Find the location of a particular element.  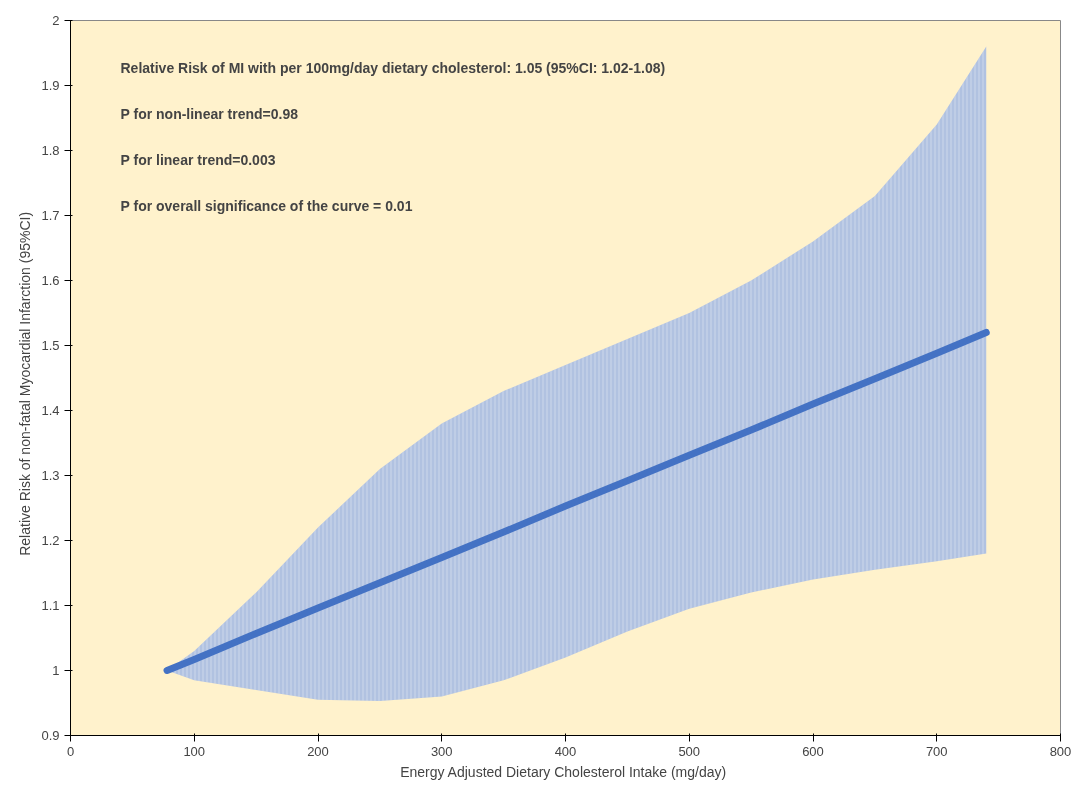

y-tick-label: 1.6 is located at coordinates (50, 280).